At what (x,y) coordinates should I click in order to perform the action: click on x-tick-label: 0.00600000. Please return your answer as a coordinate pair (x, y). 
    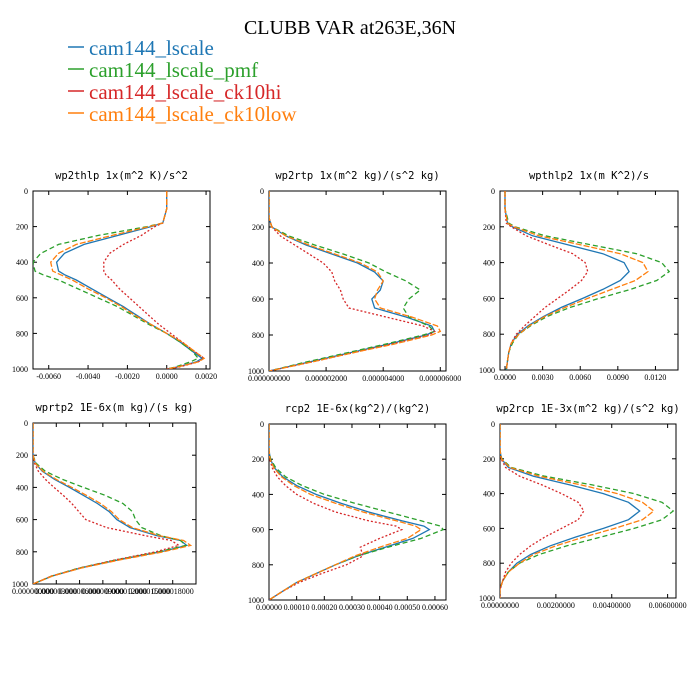
    Looking at the image, I should click on (668, 605).